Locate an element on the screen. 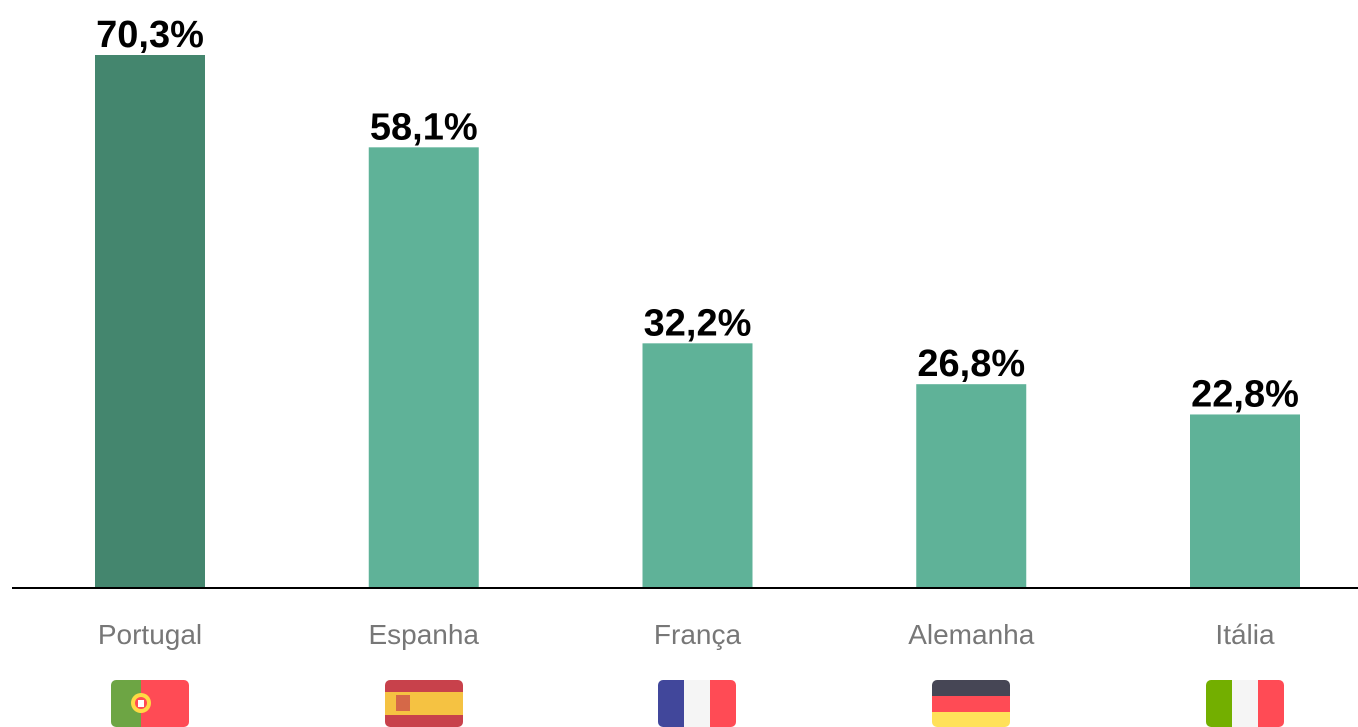 The width and height of the screenshot is (1358, 727). value-label: 70,3% is located at coordinates (150, 35).